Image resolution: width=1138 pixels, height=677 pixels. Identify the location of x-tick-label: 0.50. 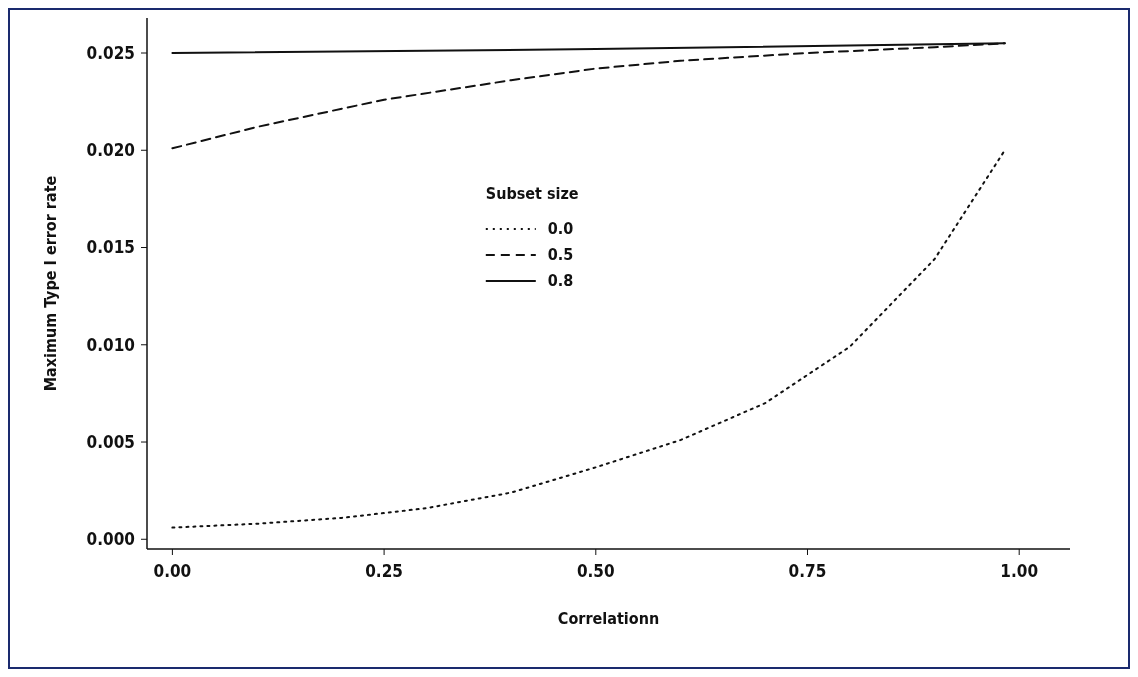
(595, 571).